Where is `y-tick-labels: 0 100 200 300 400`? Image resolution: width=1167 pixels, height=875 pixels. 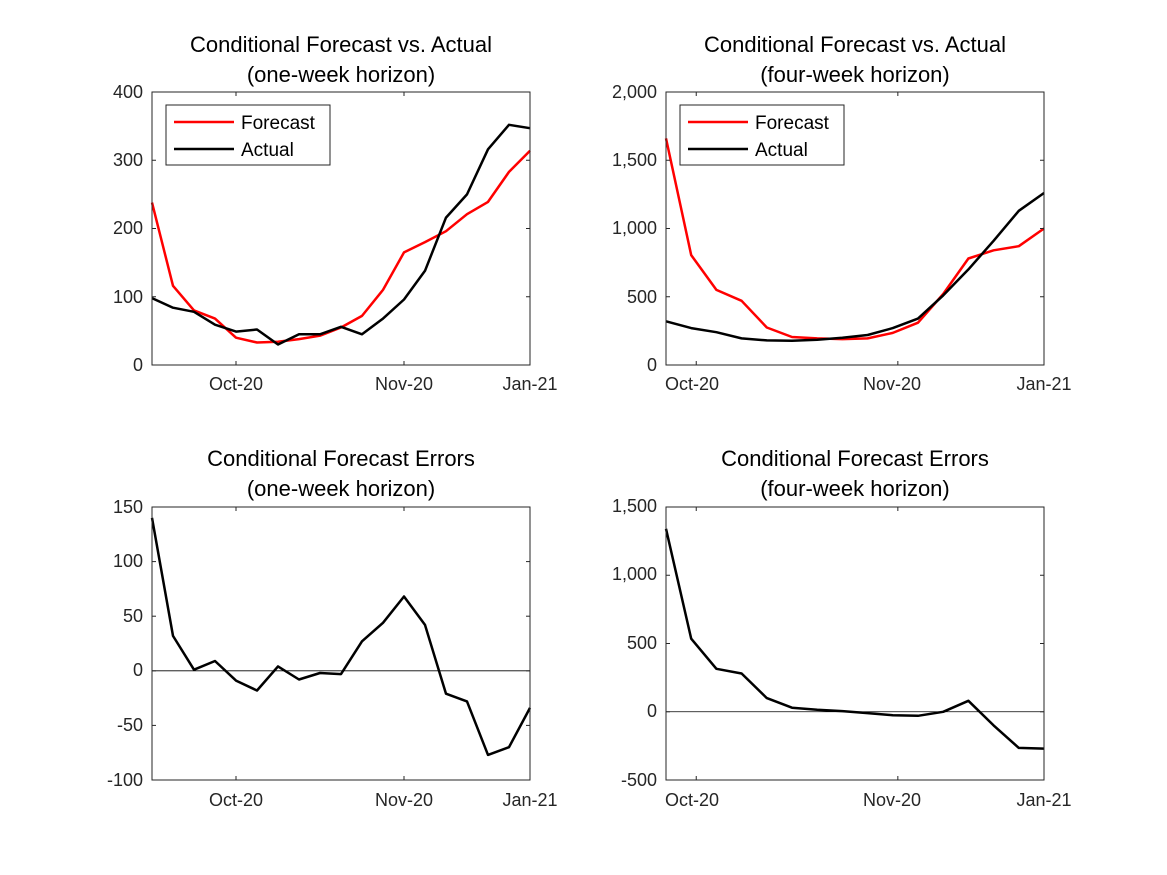
y-tick-labels: 0 100 200 300 400 is located at coordinates (128, 228).